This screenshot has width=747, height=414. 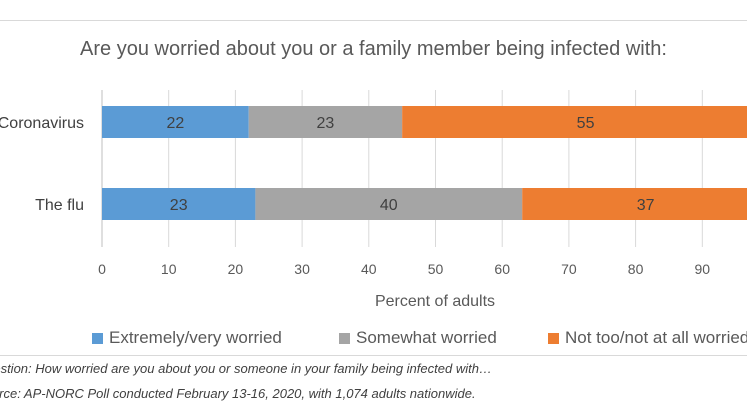 I want to click on data-label-coronavirus-extremely-very-worried: 22, so click(x=175, y=123).